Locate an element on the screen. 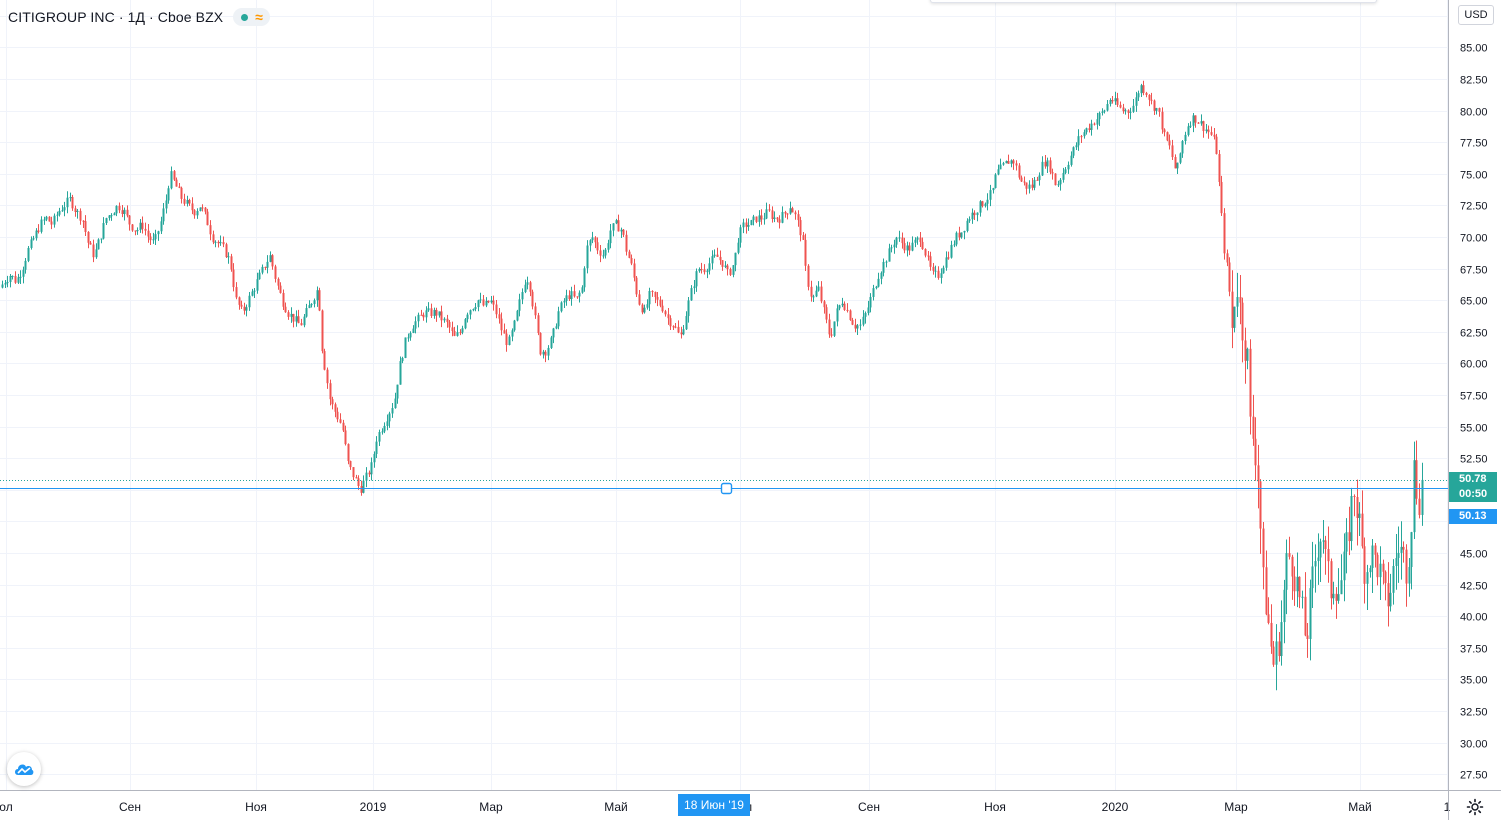 The image size is (1501, 820). status-badges: ≈ is located at coordinates (251, 17).